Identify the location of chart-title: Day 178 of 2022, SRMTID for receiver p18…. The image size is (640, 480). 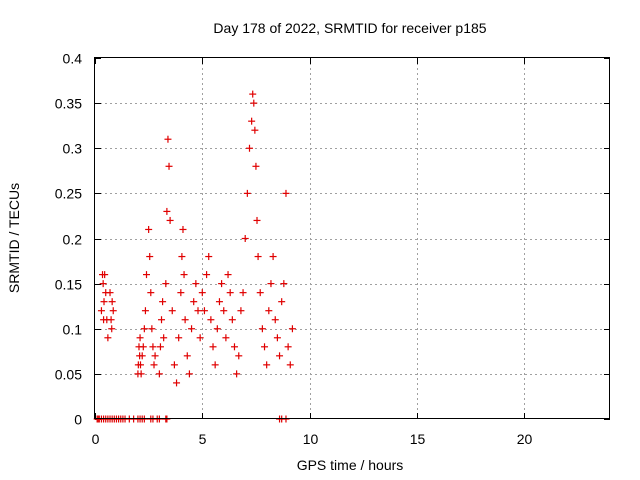
(349, 28).